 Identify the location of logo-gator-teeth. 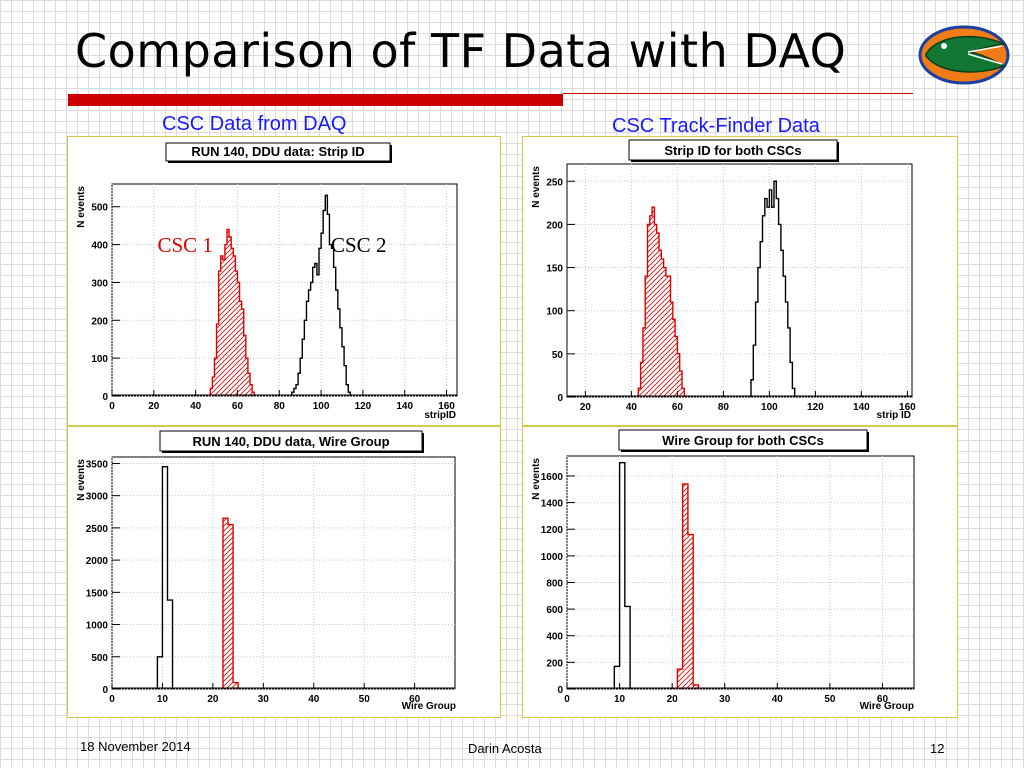
(985, 55).